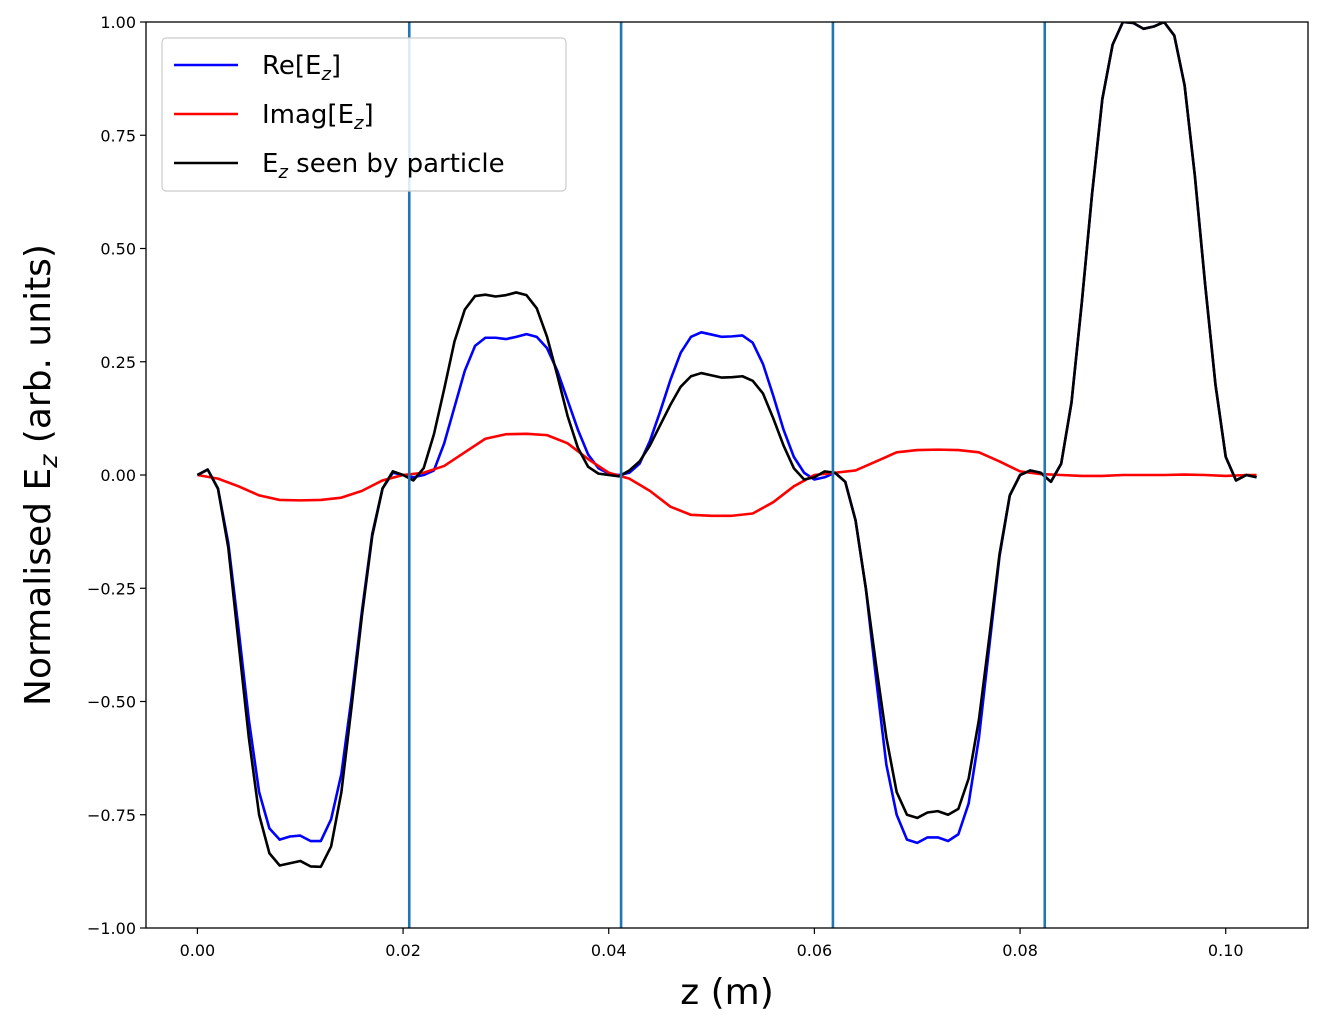 The image size is (1323, 1028). I want to click on x-tick-label: 0.04, so click(609, 950).